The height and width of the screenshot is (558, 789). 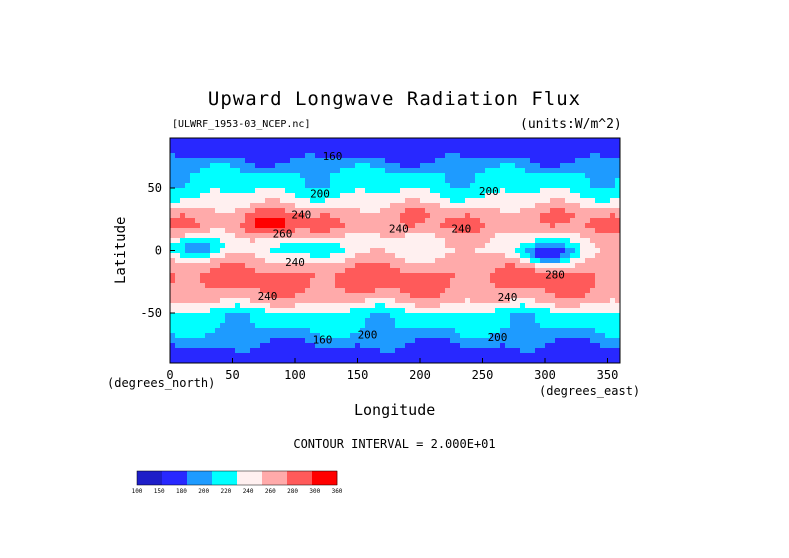 What do you see at coordinates (137, 491) in the screenshot?
I see `colorbar-label: 100` at bounding box center [137, 491].